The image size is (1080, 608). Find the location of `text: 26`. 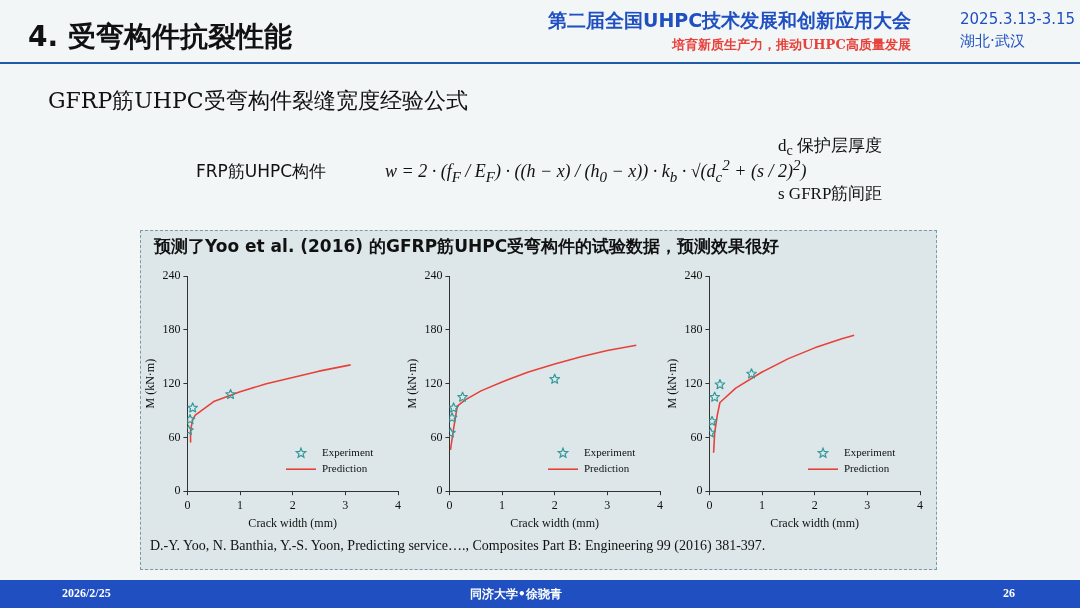

text: 26 is located at coordinates (1009, 593).